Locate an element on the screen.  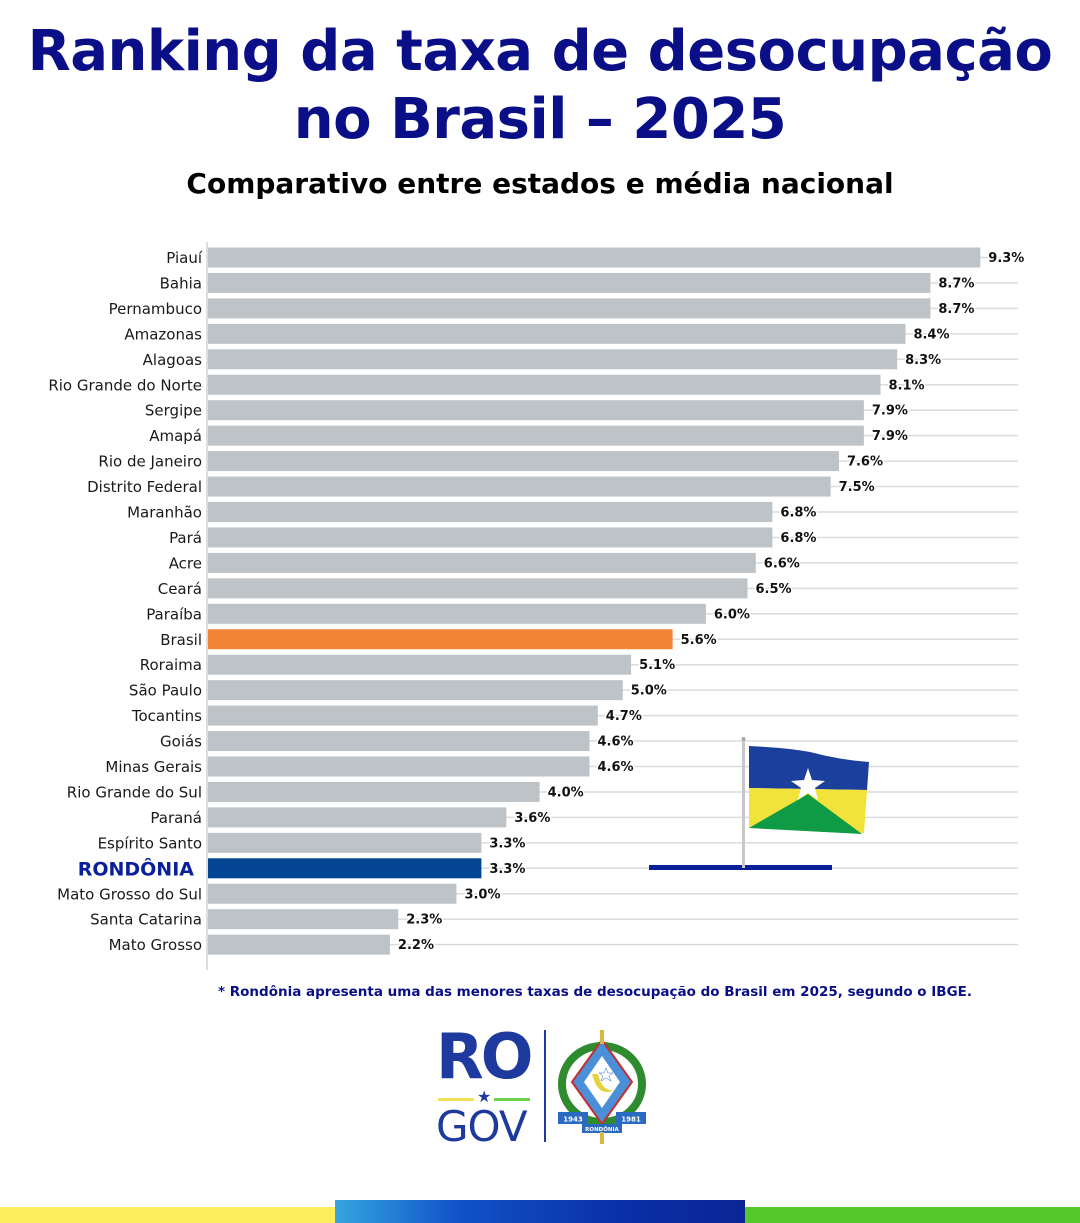
bar-brasil is located at coordinates (440, 639).